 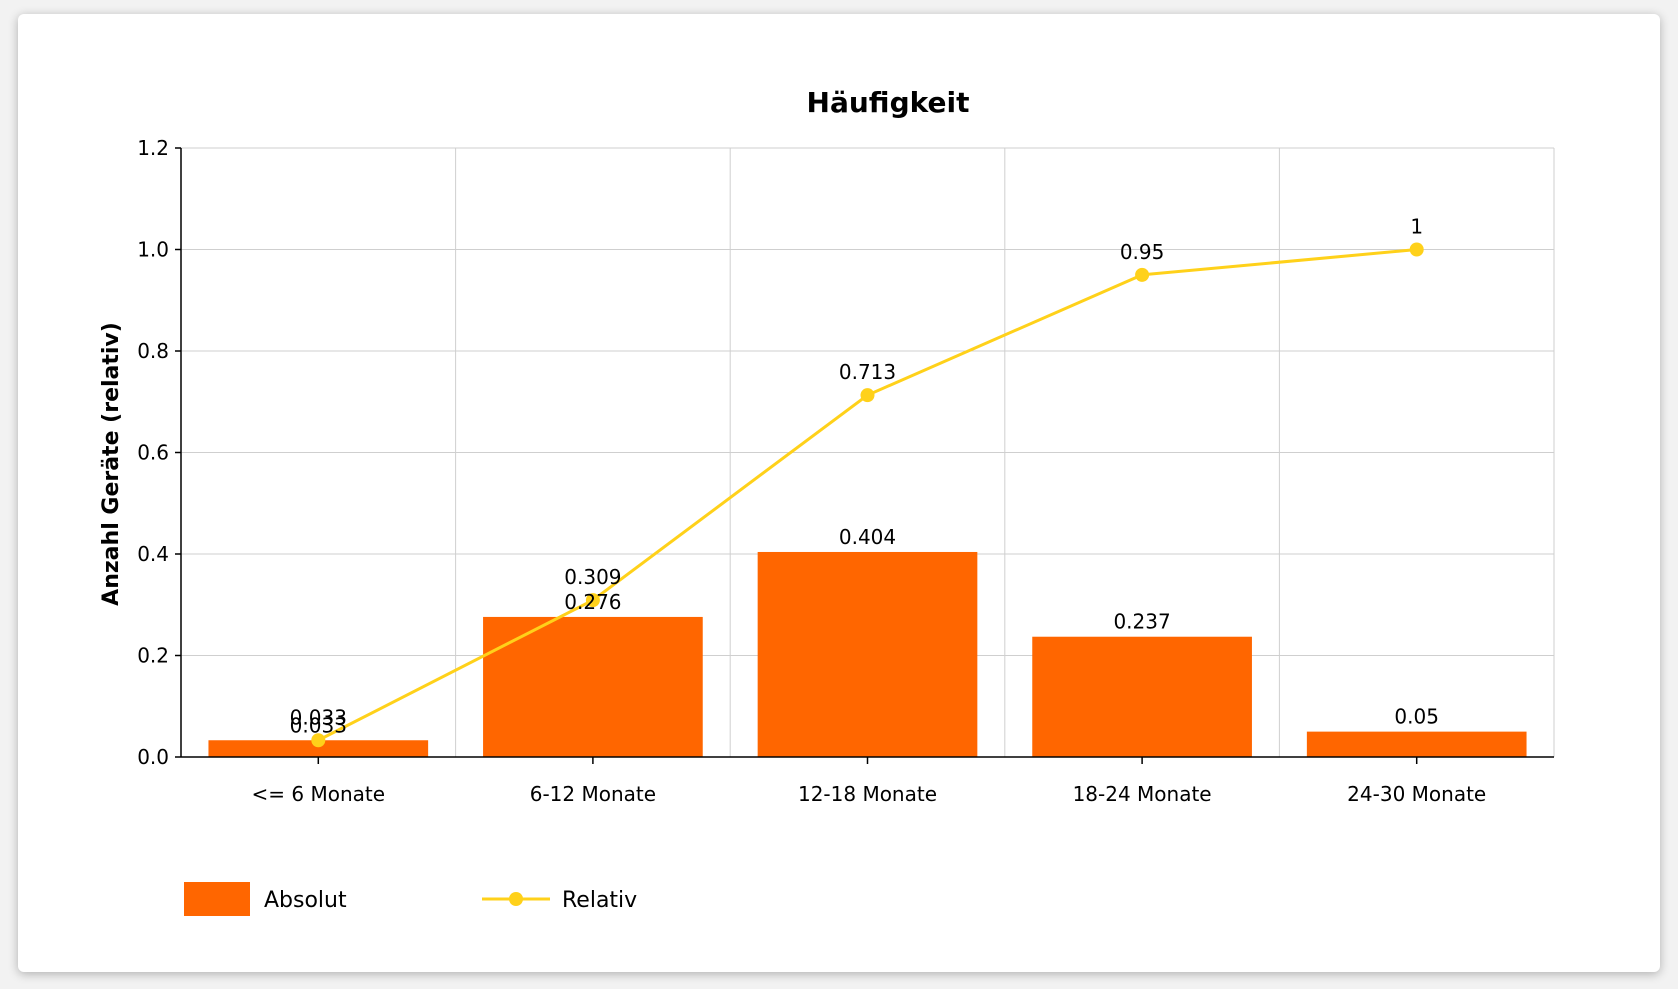 What do you see at coordinates (153, 656) in the screenshot?
I see `y-tick-label: 0.2` at bounding box center [153, 656].